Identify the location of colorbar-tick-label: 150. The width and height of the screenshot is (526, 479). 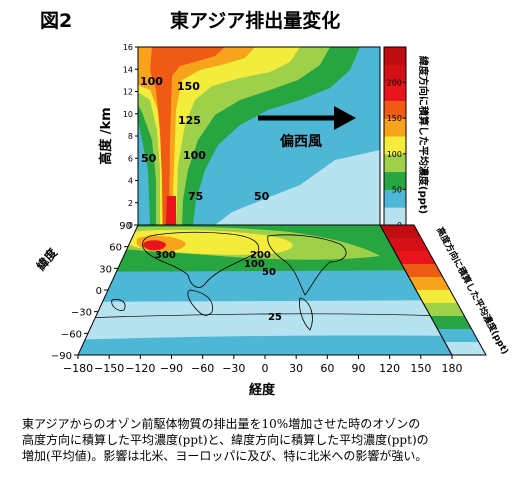
(394, 118).